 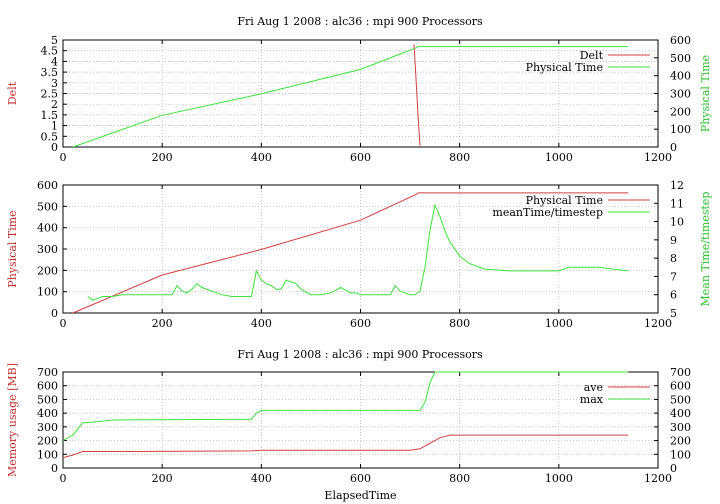 I want to click on y2-tick-label: 11, so click(x=677, y=203).